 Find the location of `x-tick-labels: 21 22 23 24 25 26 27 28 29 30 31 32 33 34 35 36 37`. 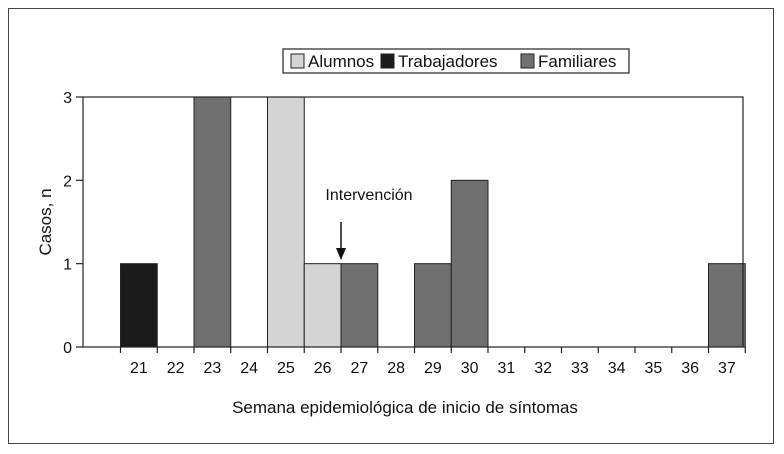

x-tick-labels: 21 22 23 24 25 26 27 28 29 30 31 32 33 34 35 36 37 is located at coordinates (433, 368).